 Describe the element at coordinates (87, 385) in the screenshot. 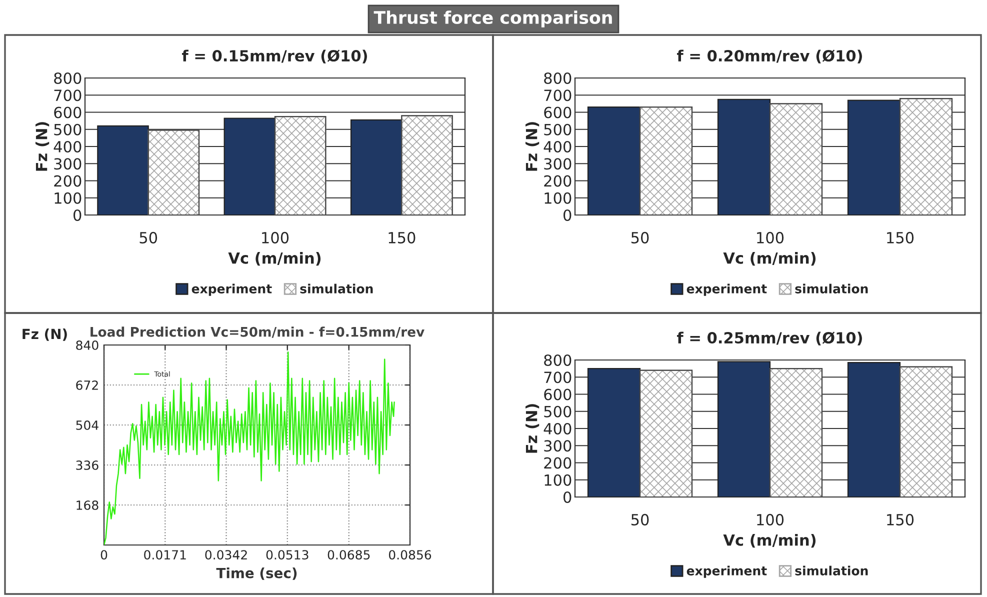

I see `y-tick-label: 672` at that location.